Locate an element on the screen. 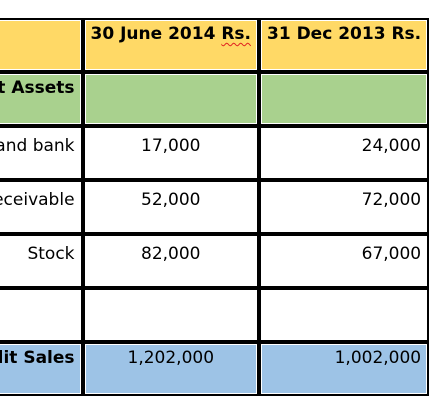 This screenshot has height=420, width=434. header-cell-dec-2013: 31 Dec 2013 Rs. is located at coordinates (344, 45).